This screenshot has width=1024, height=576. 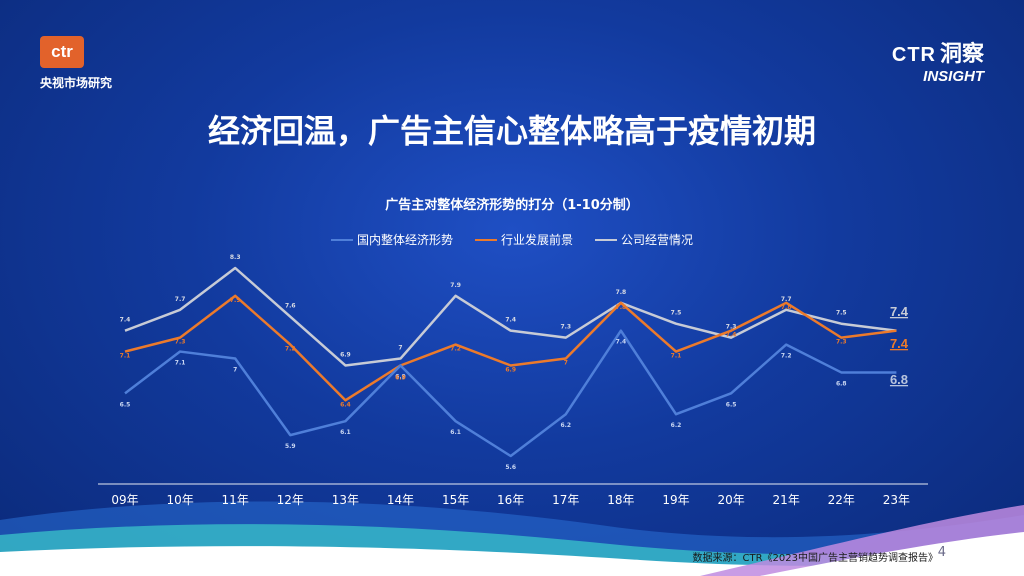 I want to click on ctr-logo: ctr, so click(x=62, y=52).